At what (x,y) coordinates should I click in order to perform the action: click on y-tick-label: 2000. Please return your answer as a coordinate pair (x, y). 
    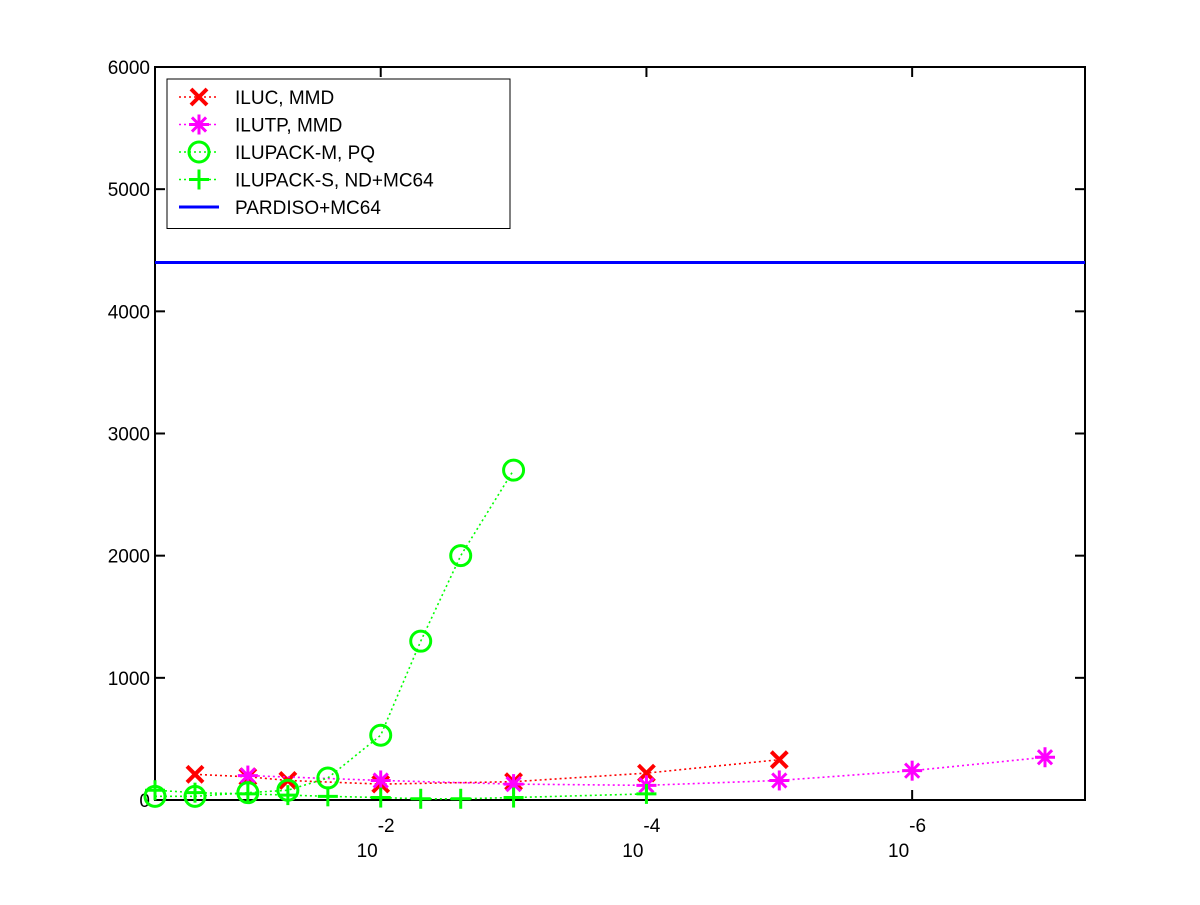
    Looking at the image, I should click on (129, 557).